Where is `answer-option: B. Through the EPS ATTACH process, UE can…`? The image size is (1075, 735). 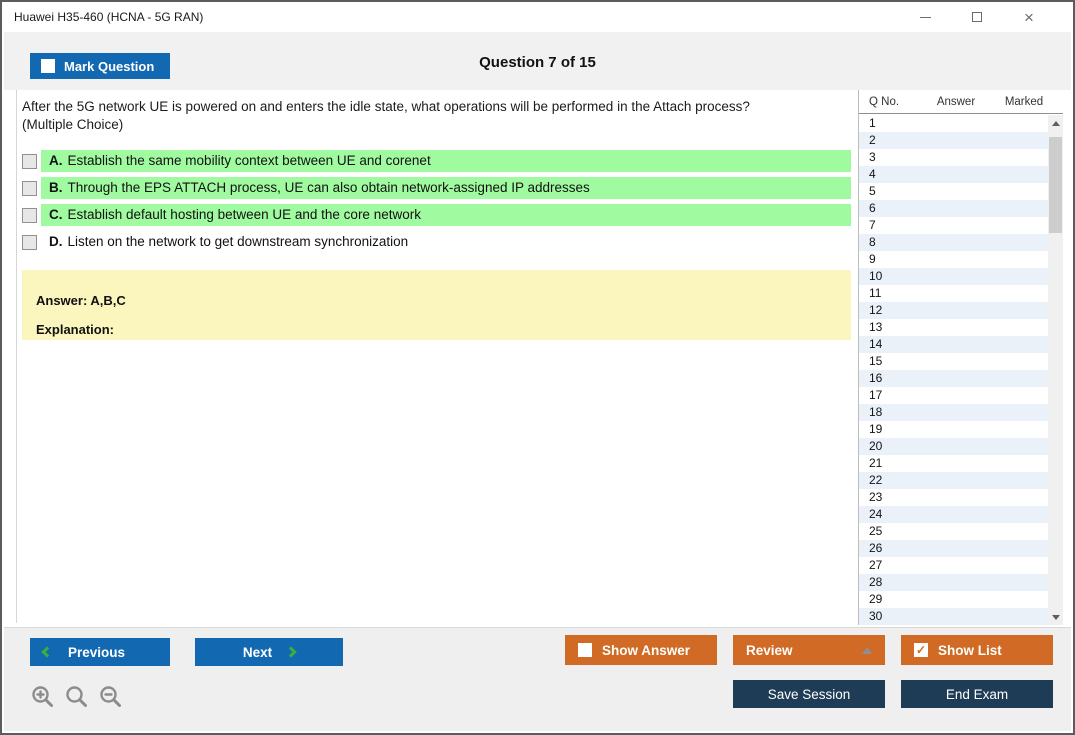 answer-option: B. Through the EPS ATTACH process, UE can… is located at coordinates (436, 188).